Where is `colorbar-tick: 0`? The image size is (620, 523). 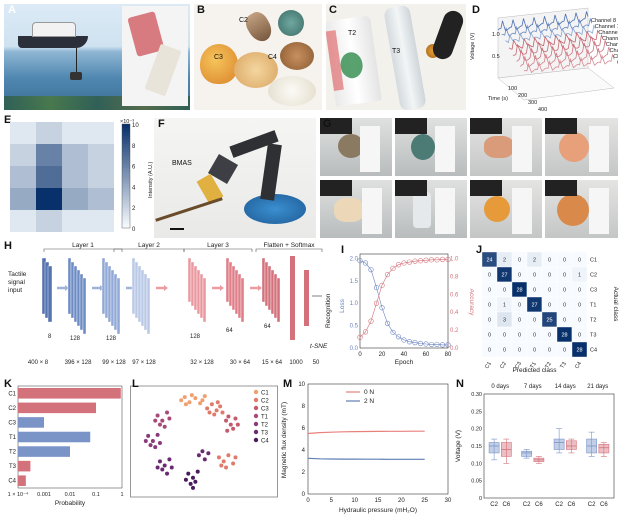
colorbar-tick: 0 is located at coordinates (134, 230).